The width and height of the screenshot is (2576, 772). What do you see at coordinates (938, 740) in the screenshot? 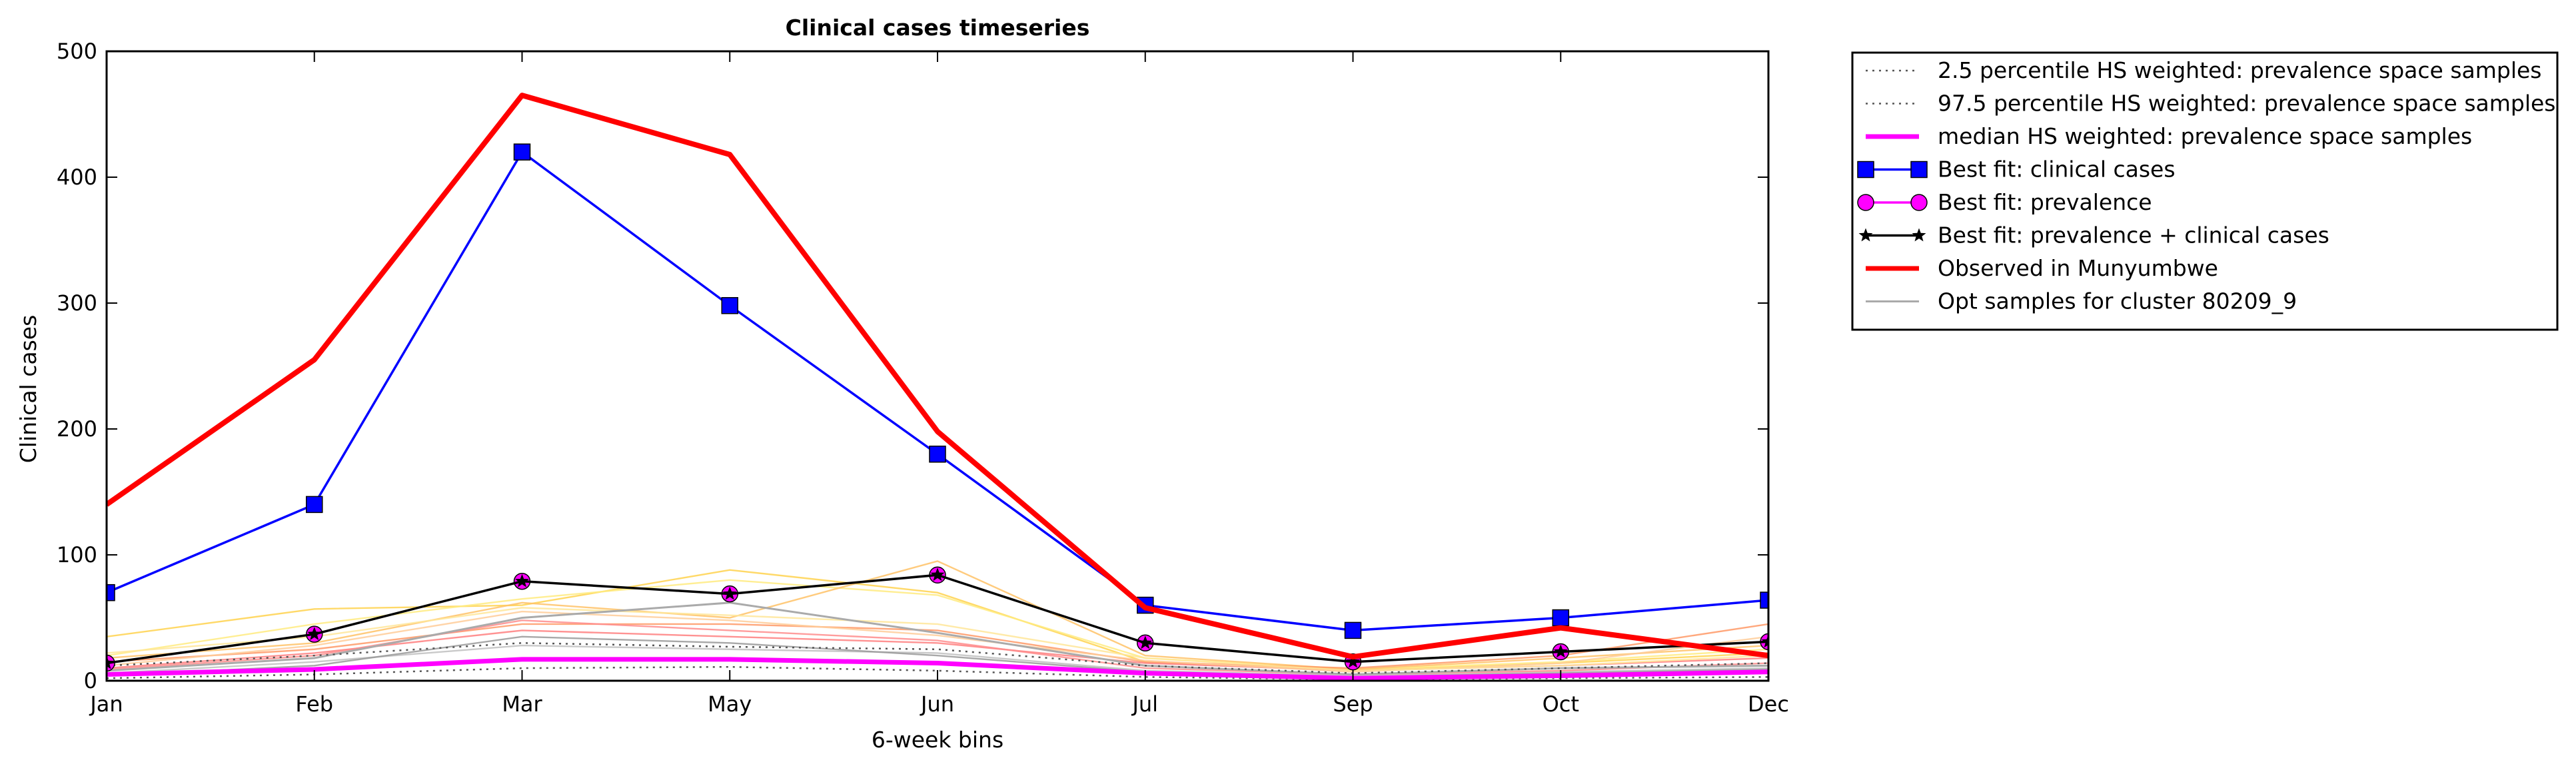
I see `x-axis-title: 6-week bins` at bounding box center [938, 740].